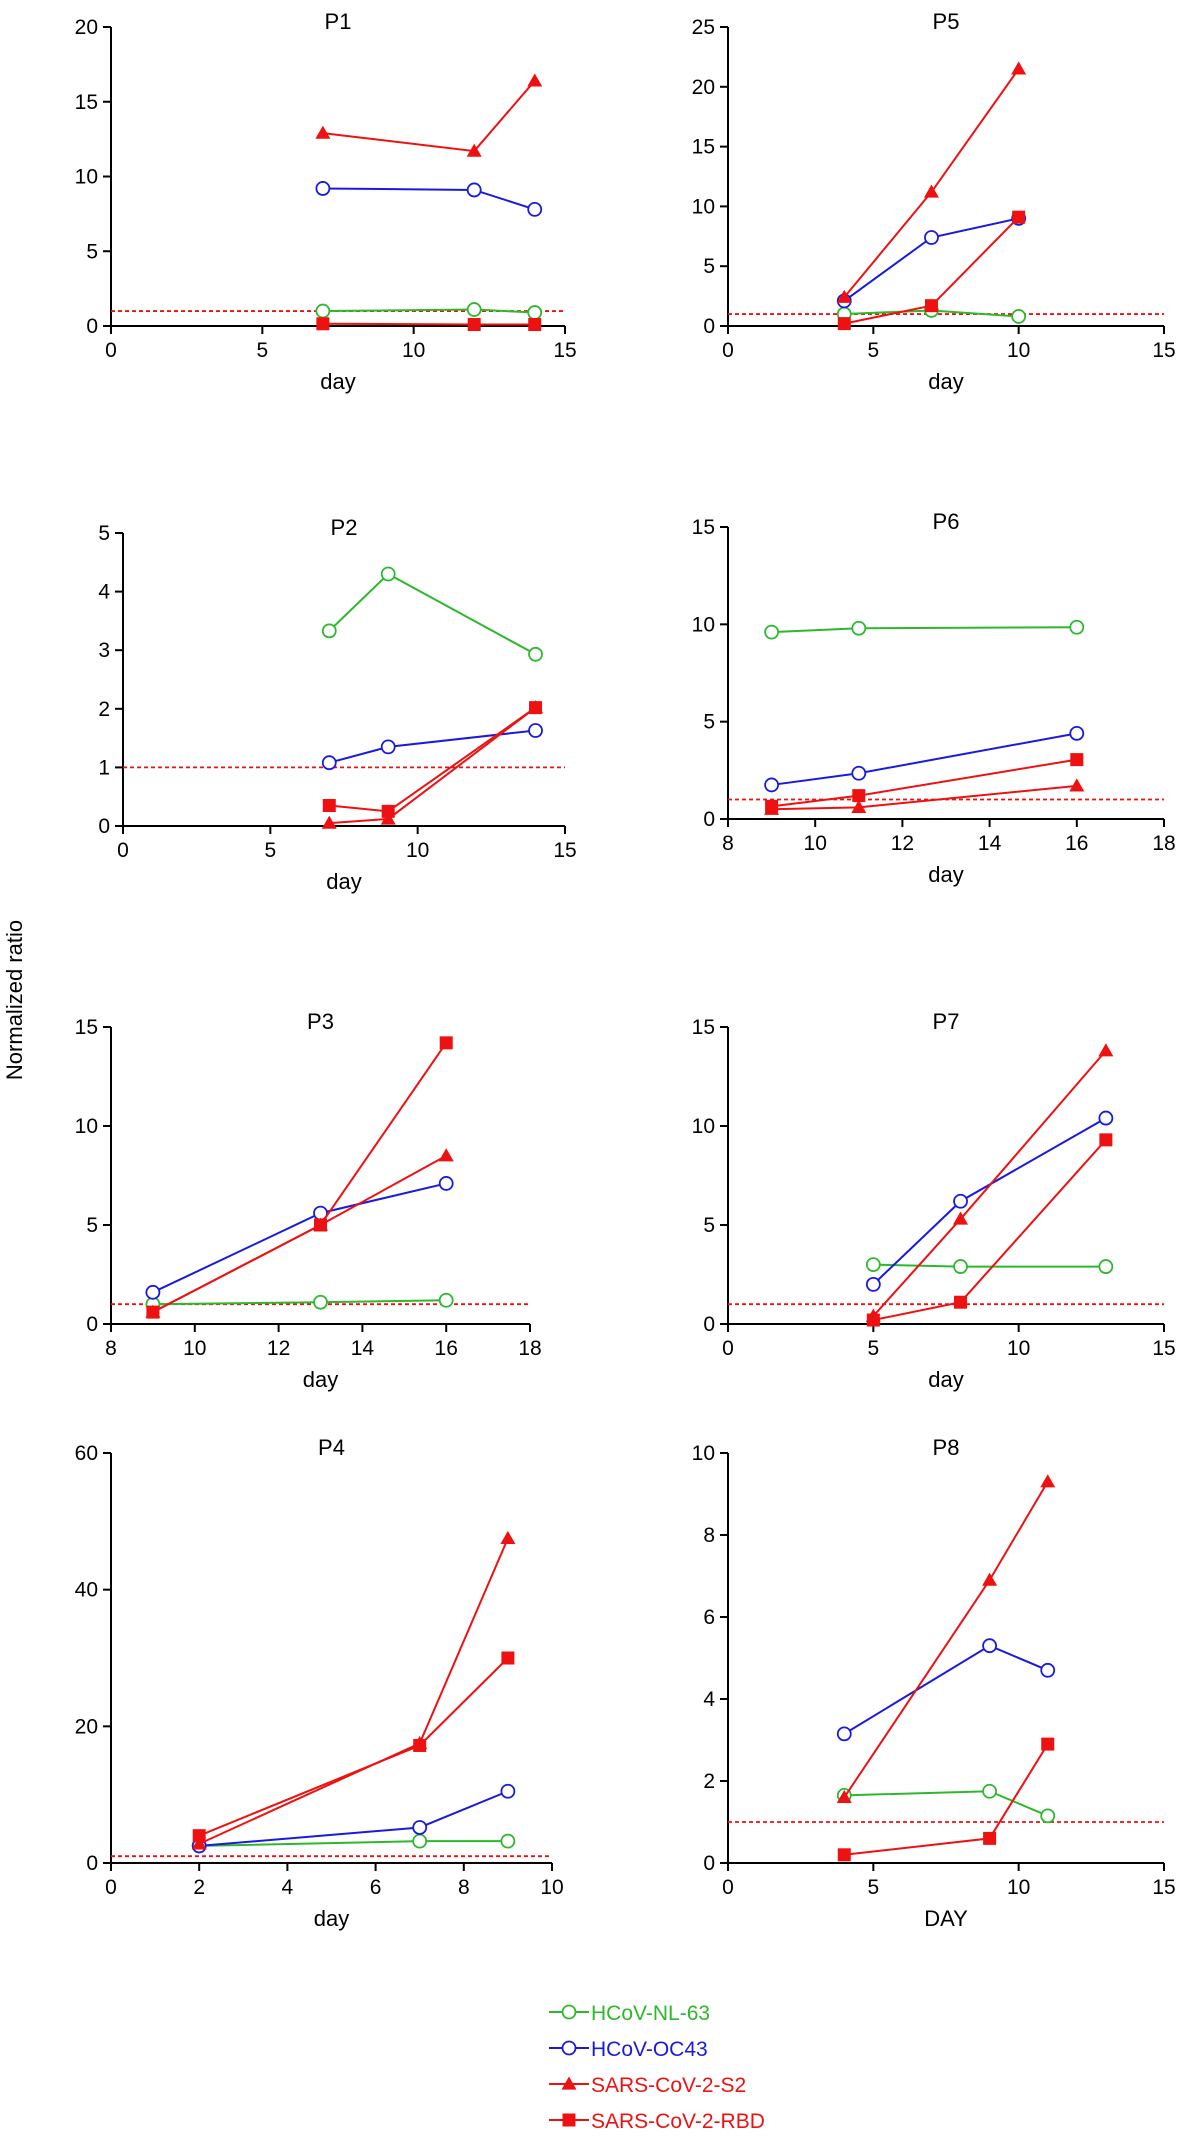 The image size is (1181, 2136). What do you see at coordinates (1163, 843) in the screenshot?
I see `x-tick-label: 18` at bounding box center [1163, 843].